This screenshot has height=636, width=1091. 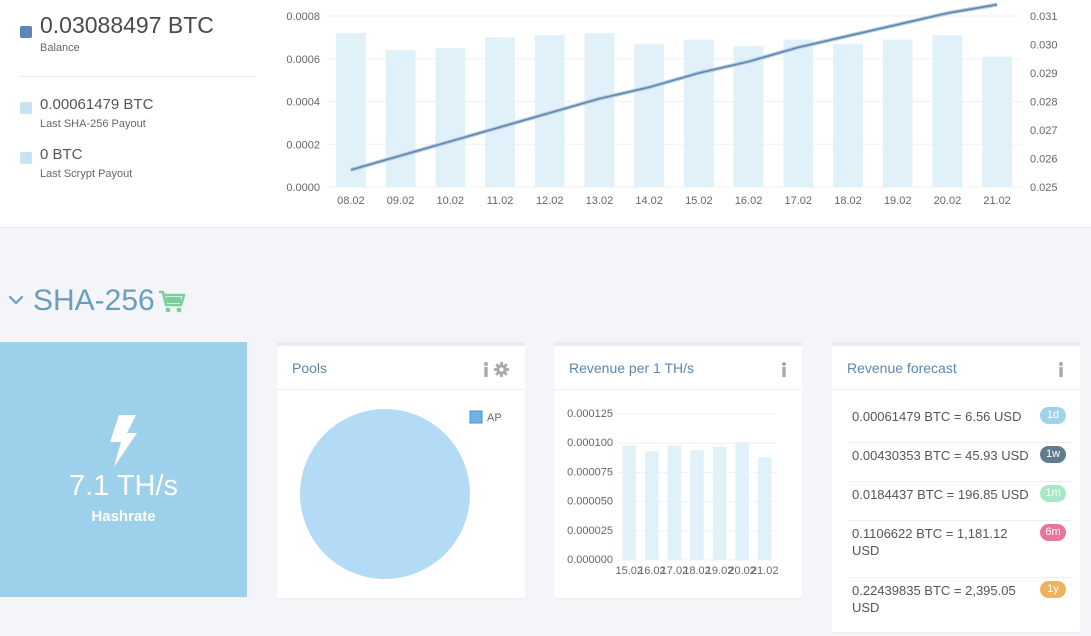 I want to click on y-right-tick-label: 0.025, so click(x=1044, y=188).